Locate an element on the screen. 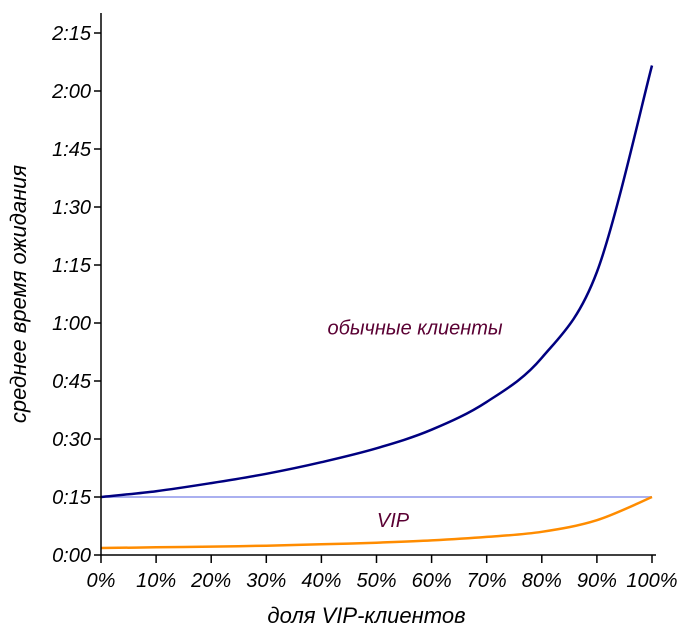 This screenshot has height=632, width=692. x-tick-label: 90% is located at coordinates (597, 581).